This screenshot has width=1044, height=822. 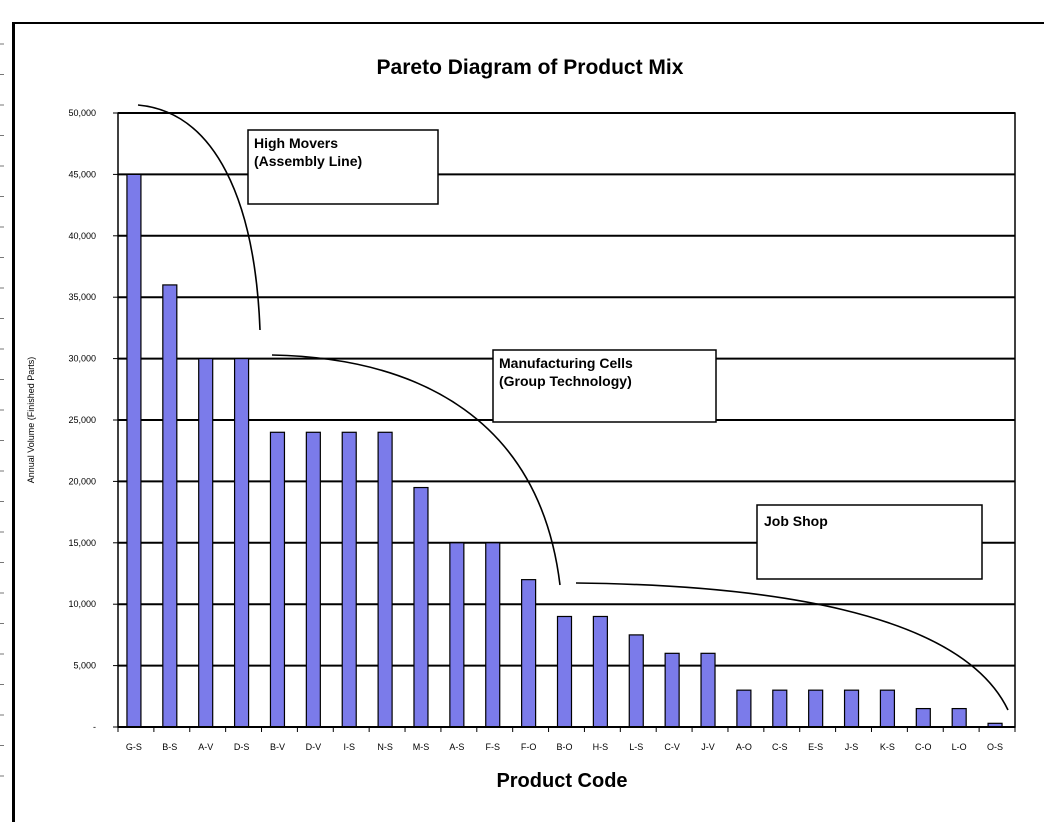 I want to click on y-tick-label: 15,000, so click(x=82, y=543).